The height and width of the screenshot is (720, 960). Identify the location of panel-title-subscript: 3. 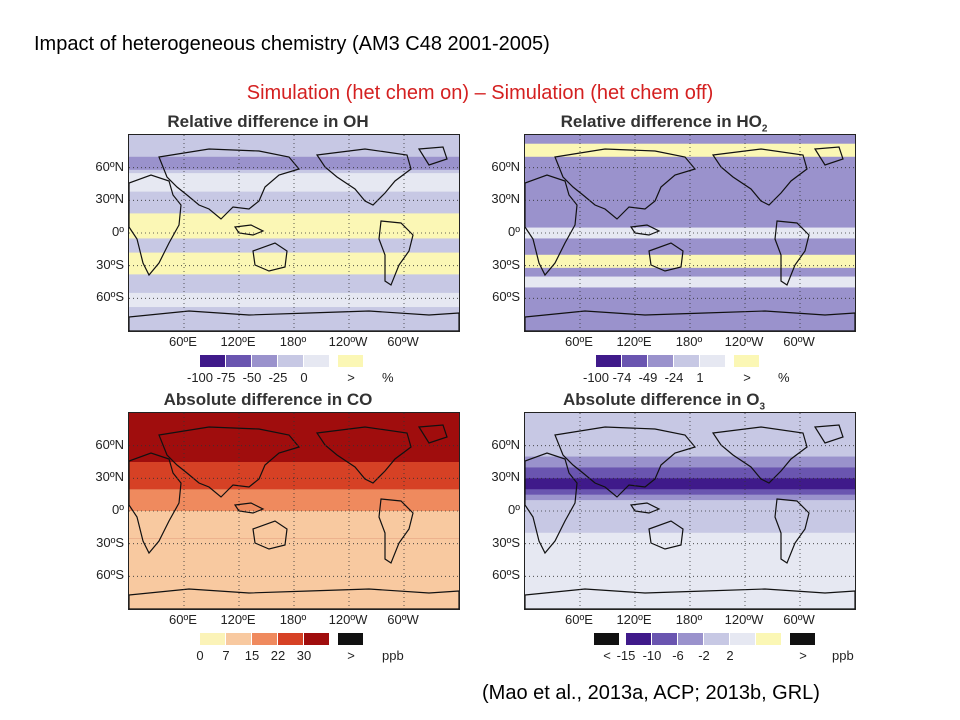
(762, 407).